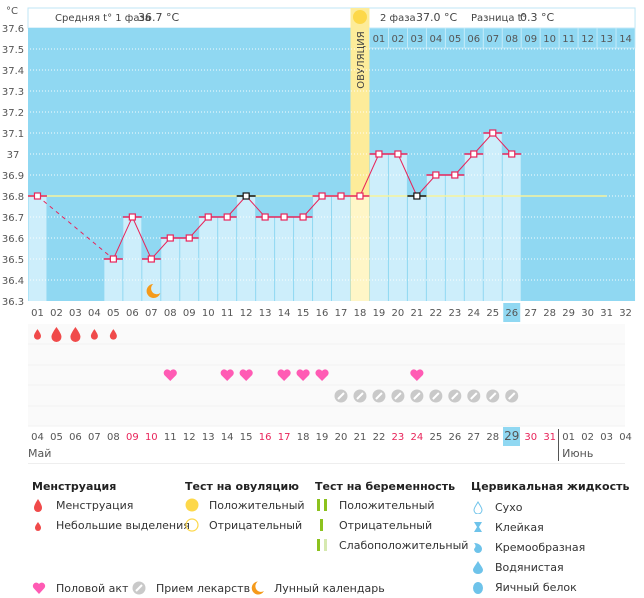 Image resolution: width=644 pixels, height=598 pixels. Describe the element at coordinates (151, 437) in the screenshot. I see `calendar-date: 10` at that location.